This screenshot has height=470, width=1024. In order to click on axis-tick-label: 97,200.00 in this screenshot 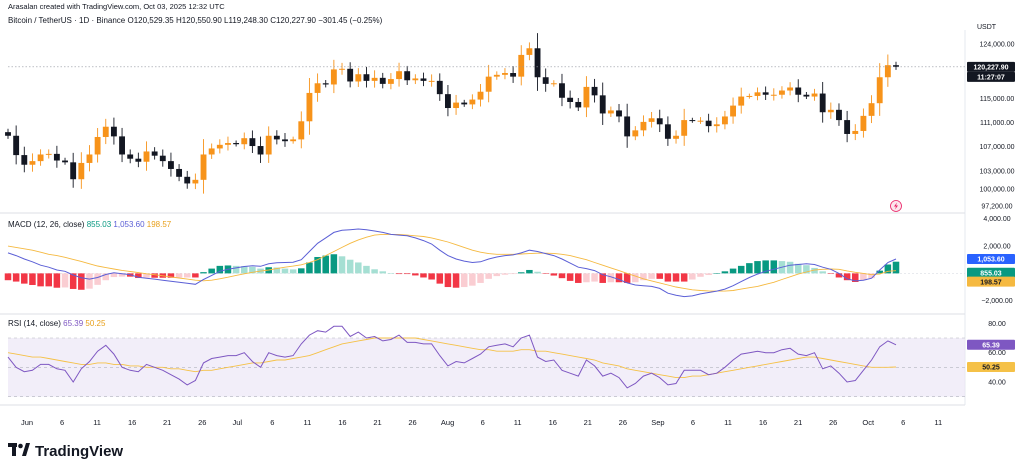, I will do `click(996, 206)`.